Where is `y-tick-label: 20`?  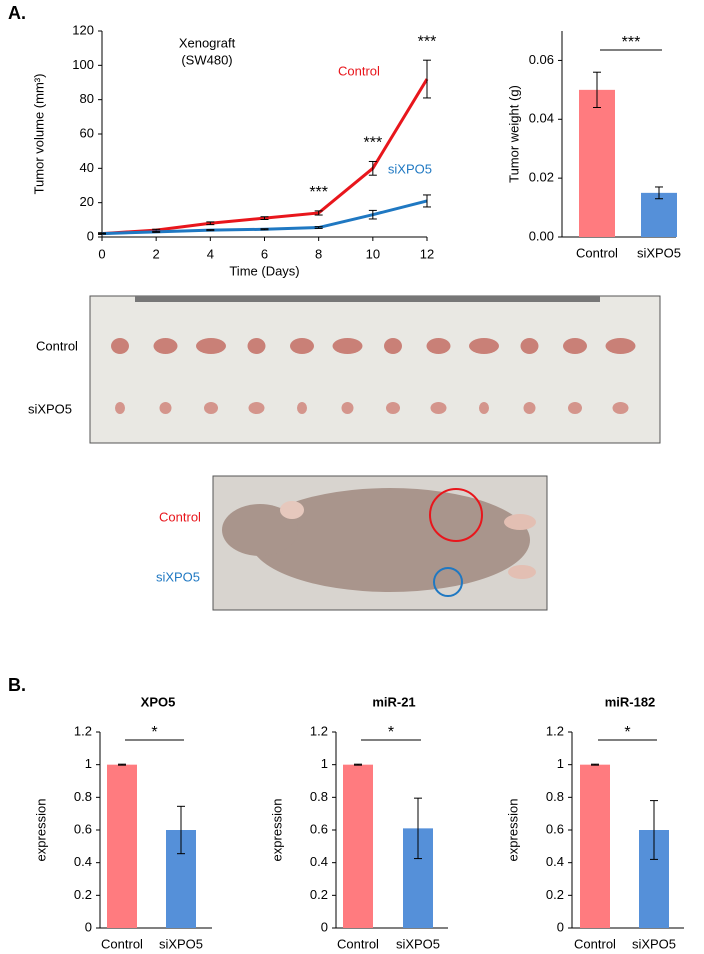
y-tick-label: 20 is located at coordinates (87, 201).